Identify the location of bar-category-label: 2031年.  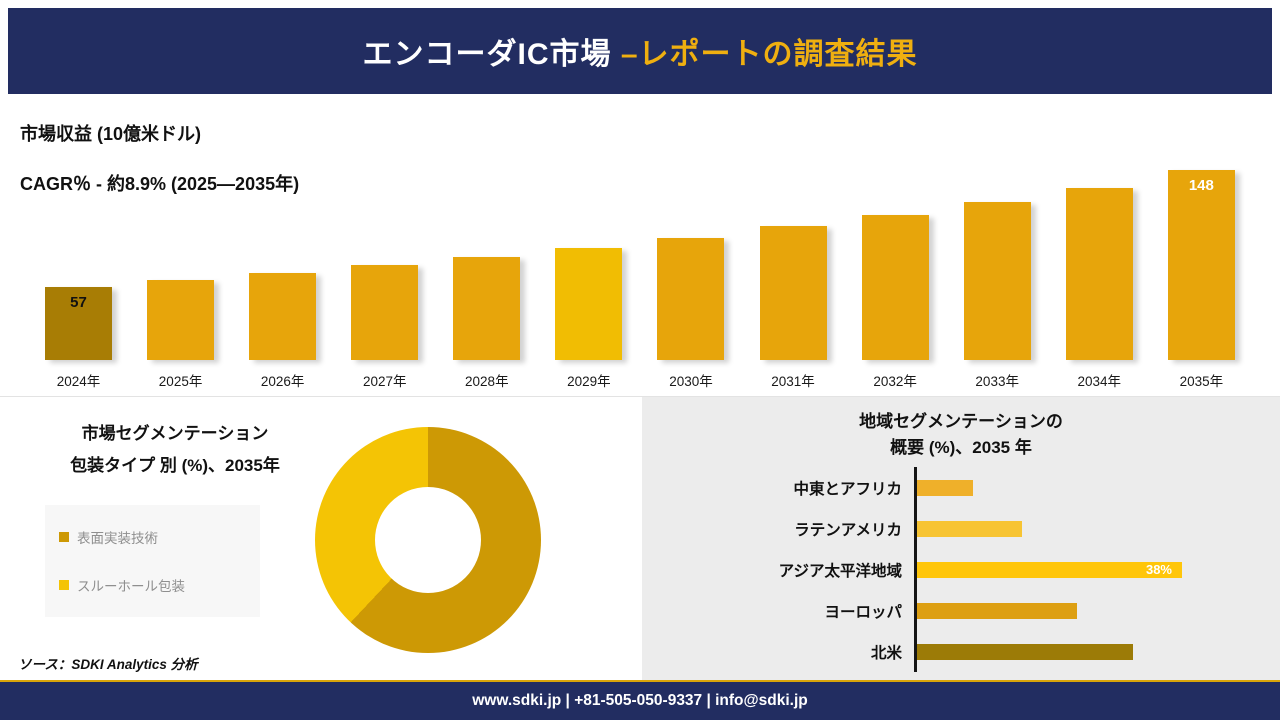
(793, 381).